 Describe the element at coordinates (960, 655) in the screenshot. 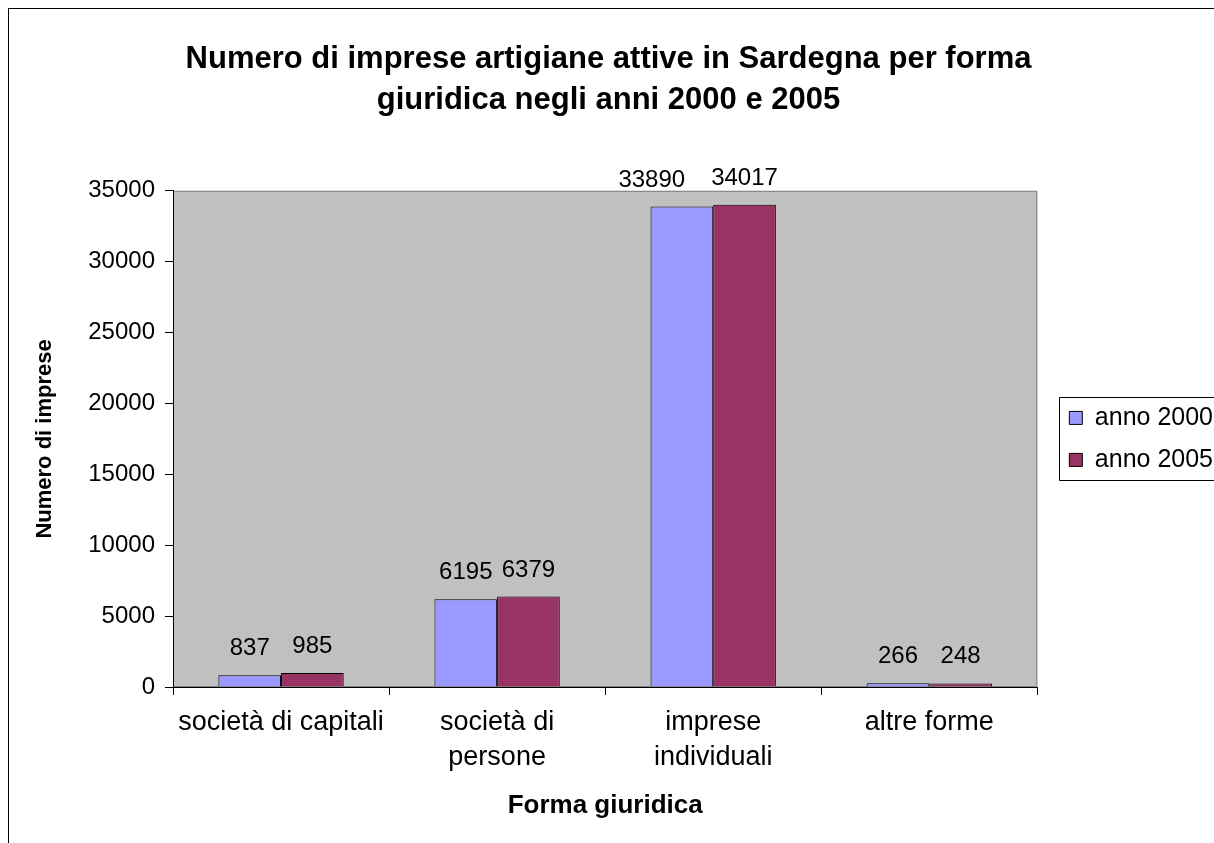

I see `data-label: 248` at that location.